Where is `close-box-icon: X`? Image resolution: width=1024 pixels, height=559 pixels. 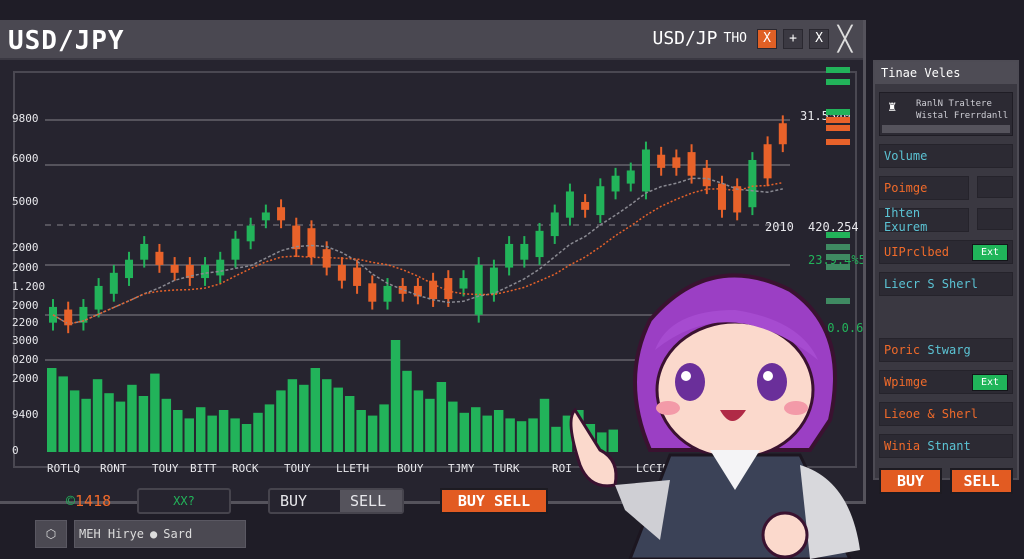 close-box-icon: X is located at coordinates (767, 38).